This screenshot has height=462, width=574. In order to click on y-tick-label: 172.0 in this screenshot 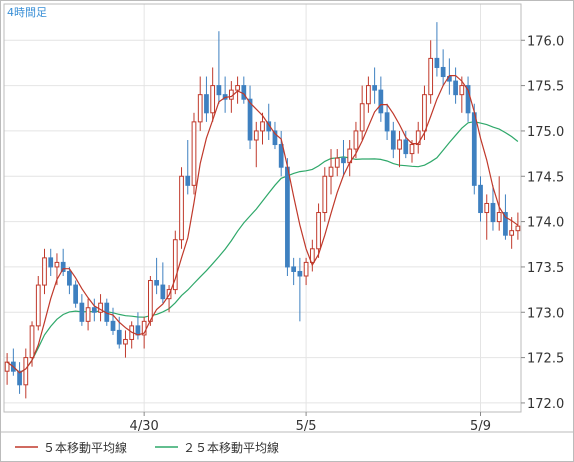, I will do `click(545, 404)`.